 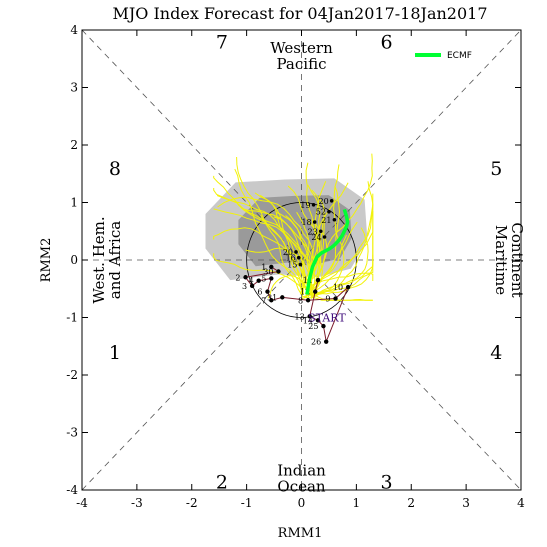 What do you see at coordinates (247, 503) in the screenshot?
I see `x-tick-label: -1` at bounding box center [247, 503].